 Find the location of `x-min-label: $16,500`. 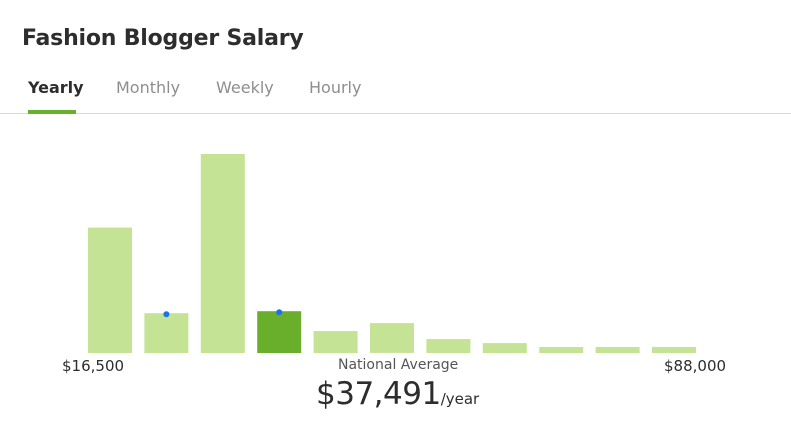

x-min-label: $16,500 is located at coordinates (93, 366).